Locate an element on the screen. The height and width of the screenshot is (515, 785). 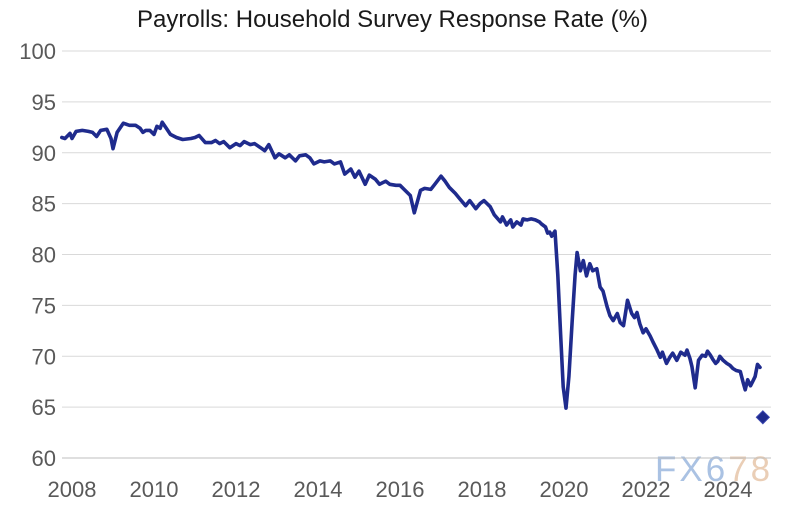
y-tick-label: 70 is located at coordinates (44, 356).